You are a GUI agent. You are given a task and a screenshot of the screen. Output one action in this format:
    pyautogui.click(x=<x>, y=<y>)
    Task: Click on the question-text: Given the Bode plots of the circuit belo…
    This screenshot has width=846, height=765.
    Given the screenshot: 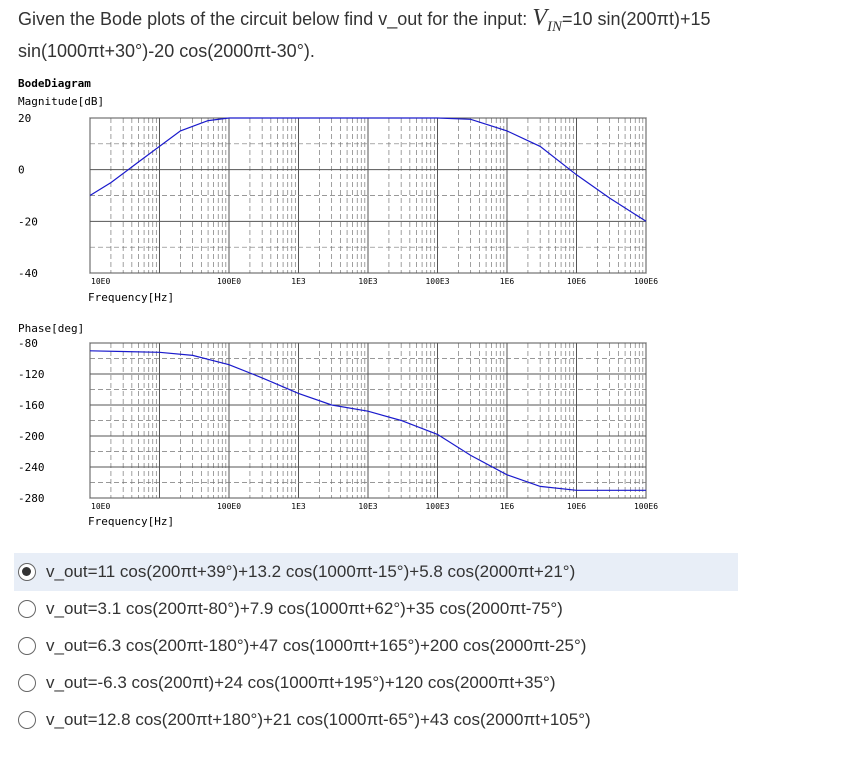 What is the action you would take?
    pyautogui.click(x=418, y=34)
    